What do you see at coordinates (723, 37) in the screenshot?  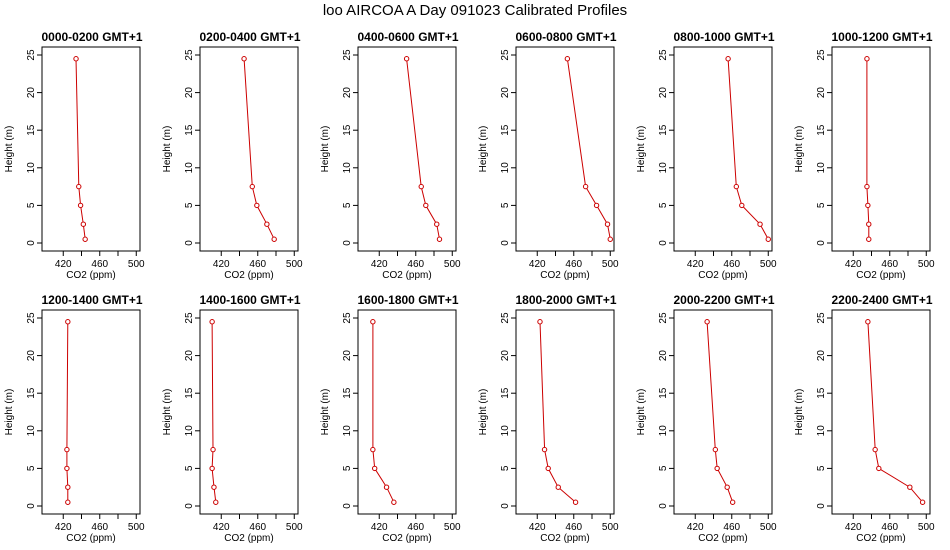 I see `panel-title: 0800-1000 GMT+1` at bounding box center [723, 37].